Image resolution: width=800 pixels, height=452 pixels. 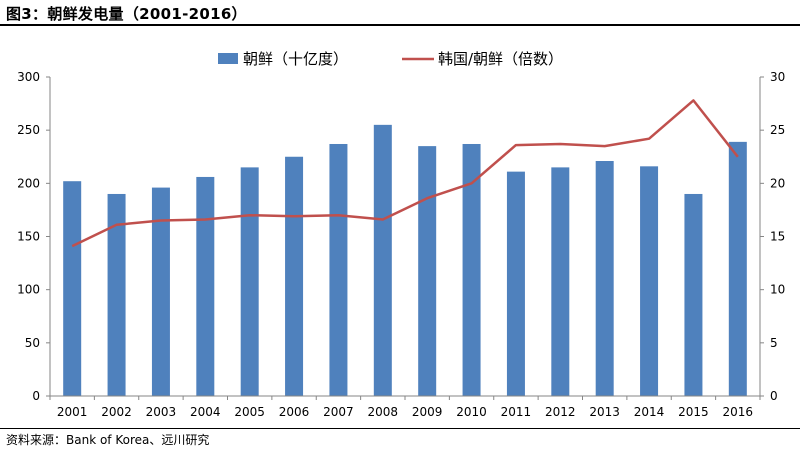 I want to click on title-rule, so click(x=400, y=25).